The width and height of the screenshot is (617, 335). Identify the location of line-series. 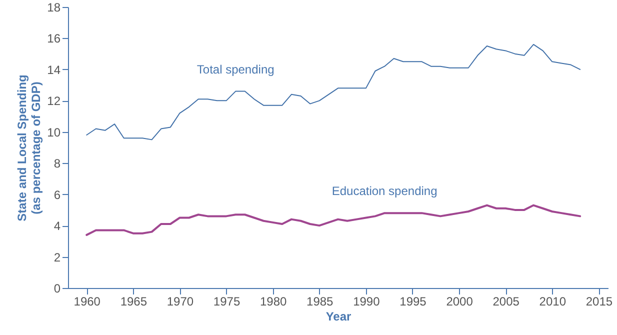
(334, 220).